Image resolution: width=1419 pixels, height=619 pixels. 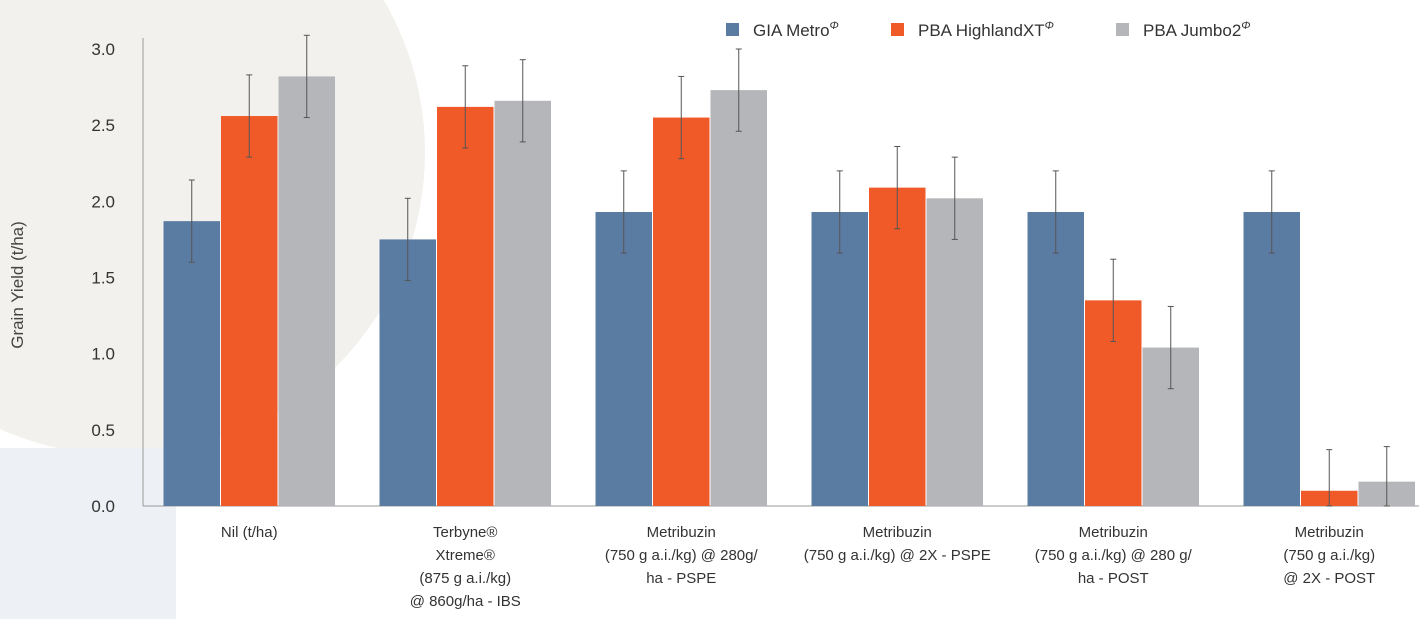 What do you see at coordinates (103, 49) in the screenshot?
I see `y-tick-label: 3.0` at bounding box center [103, 49].